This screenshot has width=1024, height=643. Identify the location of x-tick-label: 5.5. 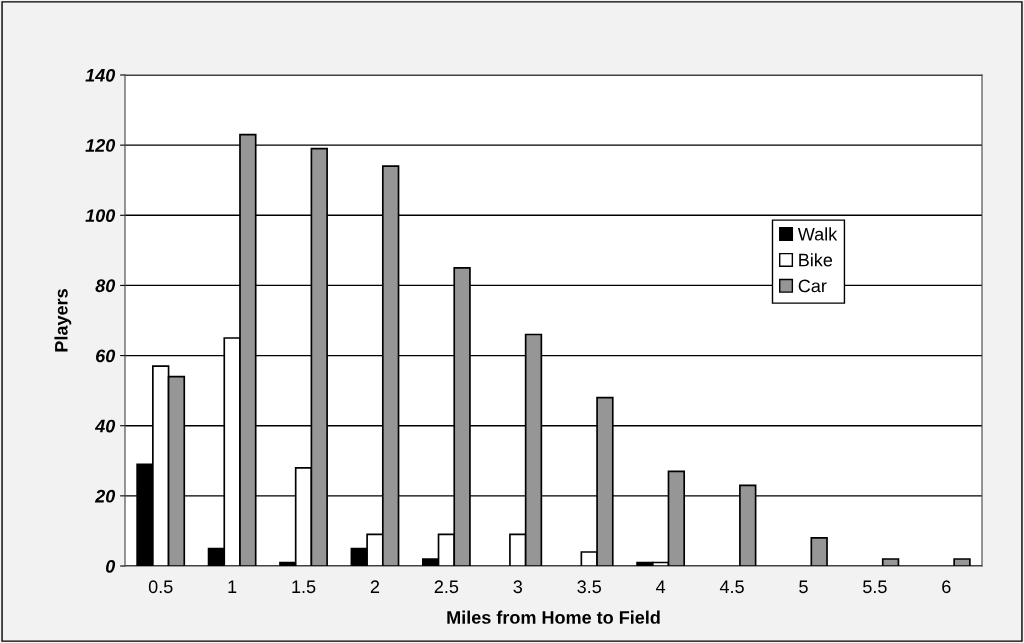
(875, 587).